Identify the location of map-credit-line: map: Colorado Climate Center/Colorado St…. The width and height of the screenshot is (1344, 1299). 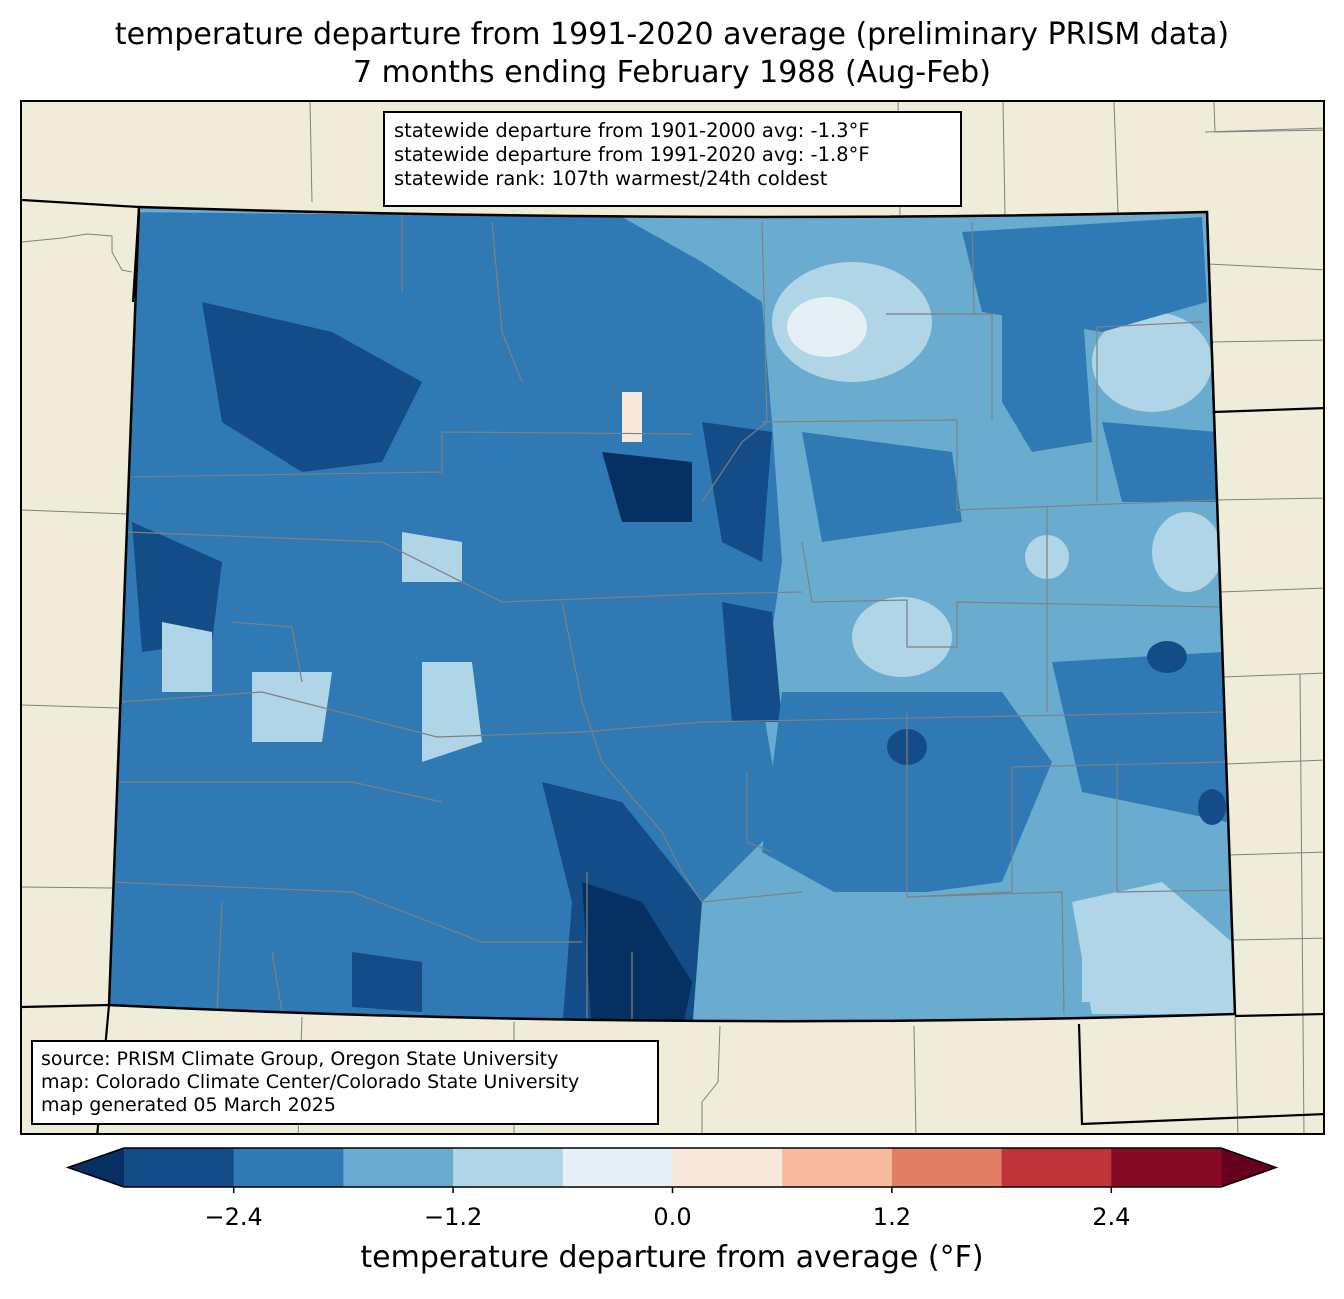
(310, 1082).